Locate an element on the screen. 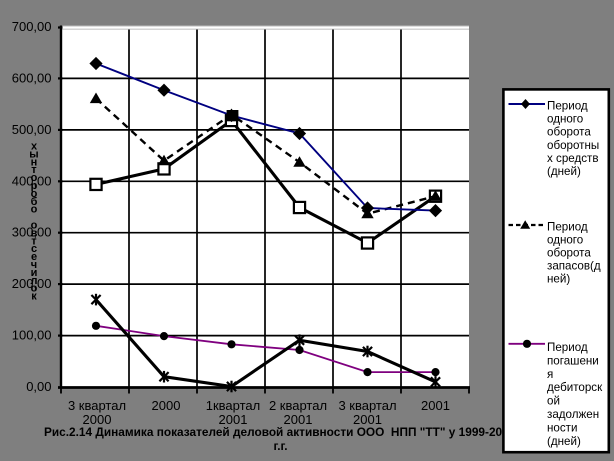  svg-text: задолжен is located at coordinates (573, 414).